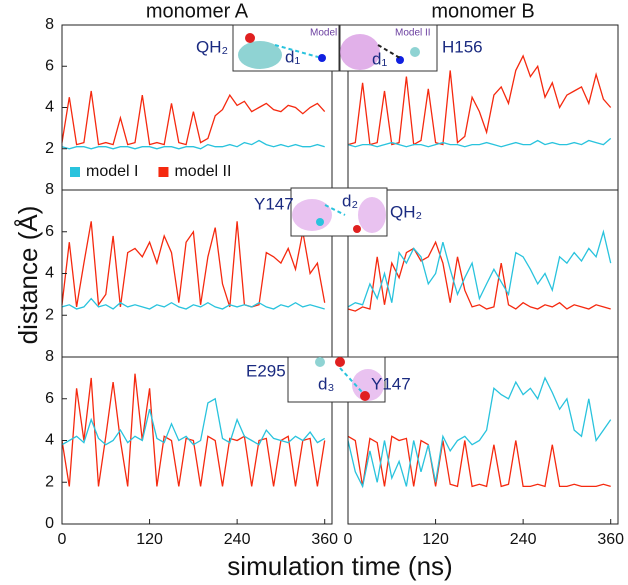  I want to click on inset: Model I d₁ QH₂, so click(269, 48).